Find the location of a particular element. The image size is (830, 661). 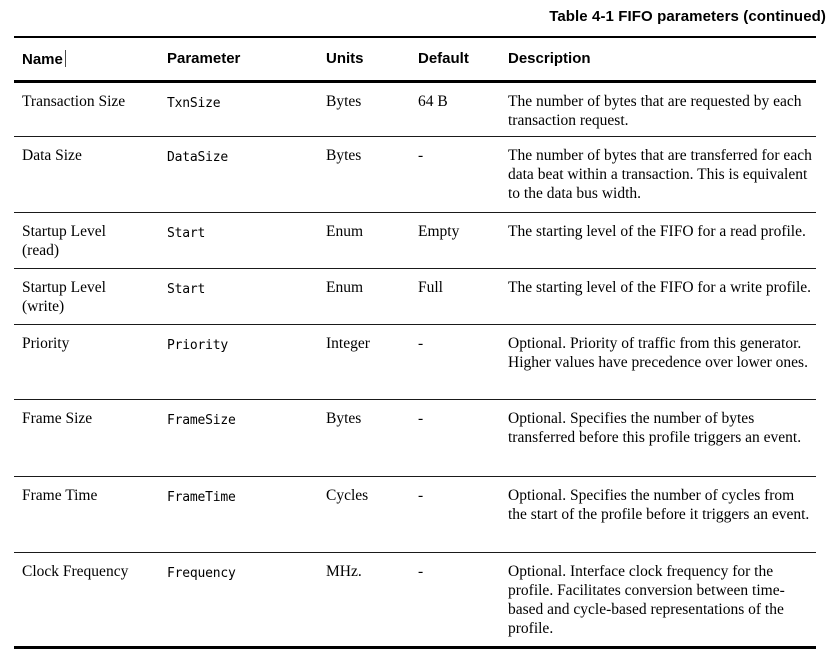

column-header-default: Default is located at coordinates (463, 60).